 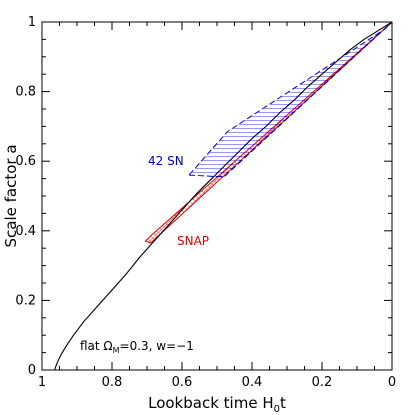 What do you see at coordinates (25, 92) in the screenshot?
I see `y-tick-label: 0.8` at bounding box center [25, 92].